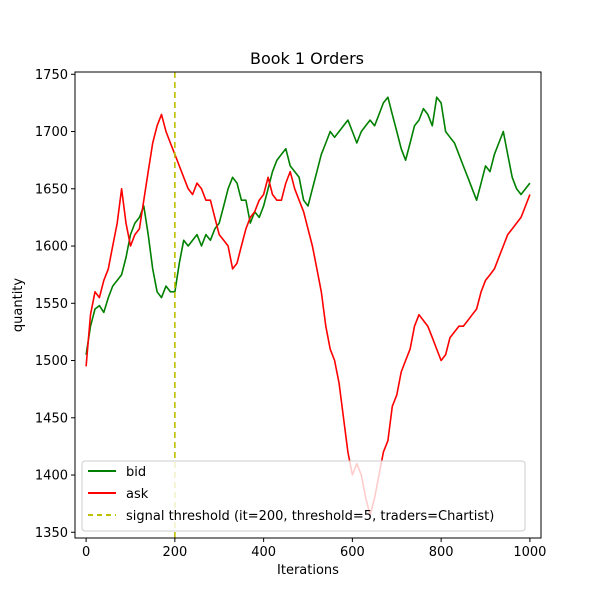 This screenshot has width=600, height=600. I want to click on y-tick-label: 1450, so click(51, 418).